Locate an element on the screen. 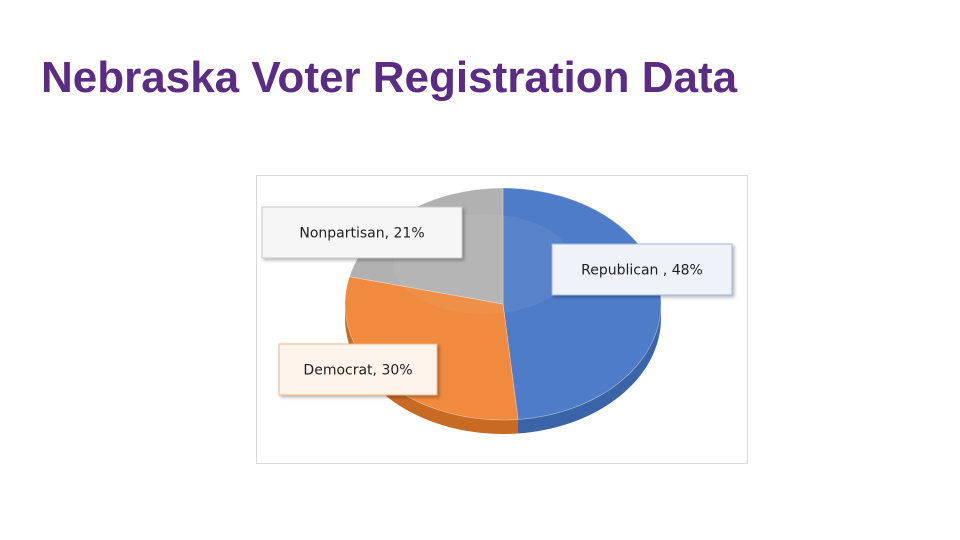 The height and width of the screenshot is (540, 960). data-label-democrat: Democrat, 30% is located at coordinates (357, 371).